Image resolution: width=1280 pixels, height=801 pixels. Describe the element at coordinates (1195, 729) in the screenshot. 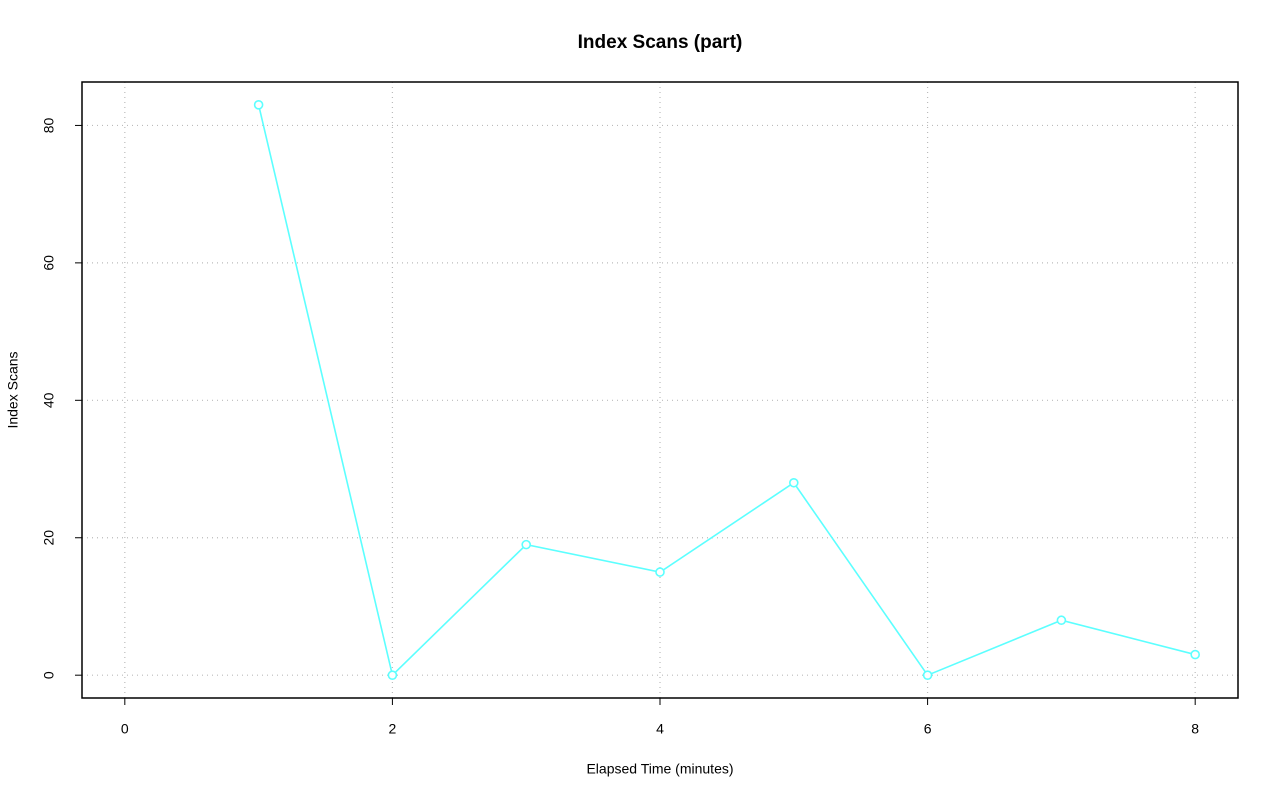

I see `x-tick-label: 8` at that location.